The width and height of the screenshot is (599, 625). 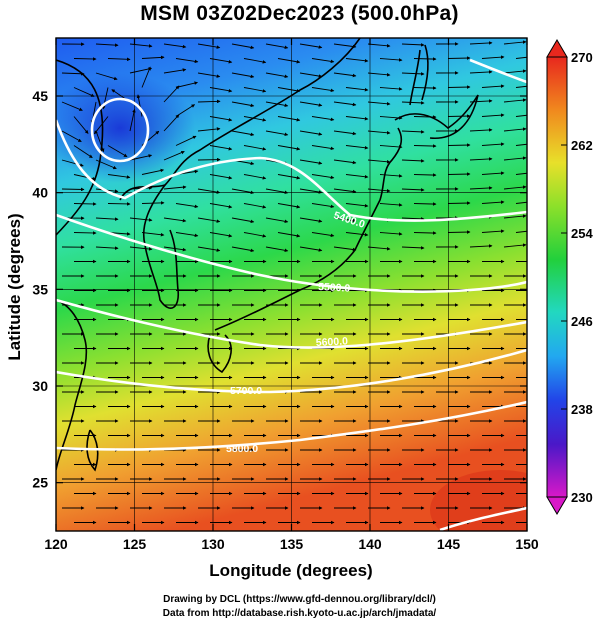 What do you see at coordinates (308, 229) in the screenshot?
I see `japan-honshu` at bounding box center [308, 229].